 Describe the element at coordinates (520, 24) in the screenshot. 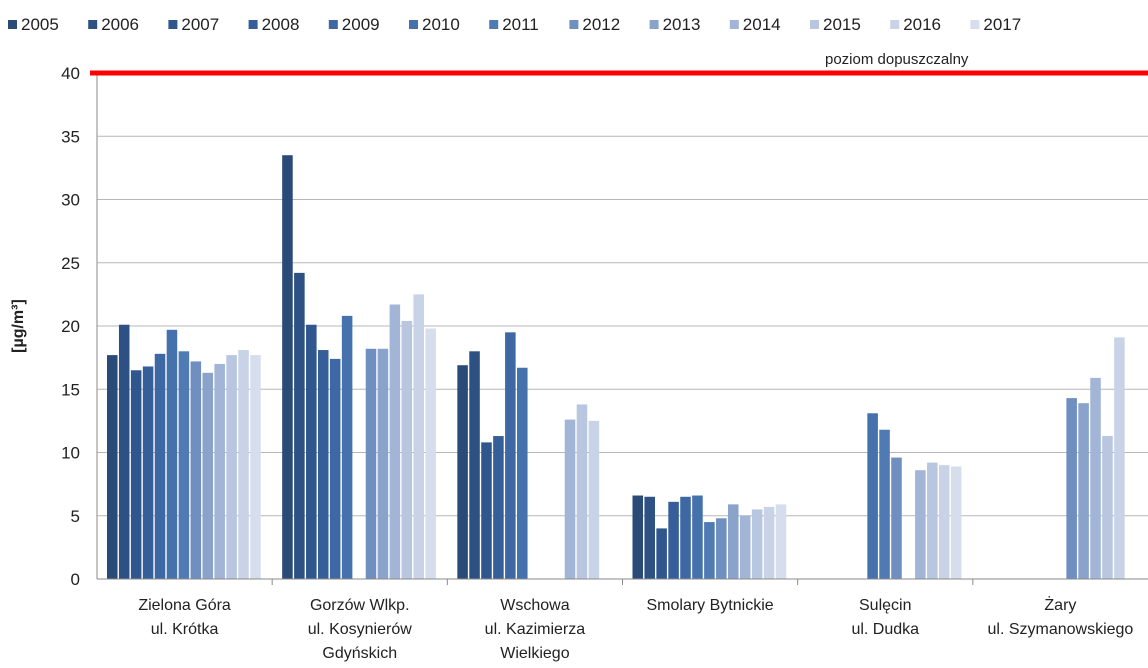

I see `legend-label: 2011` at that location.